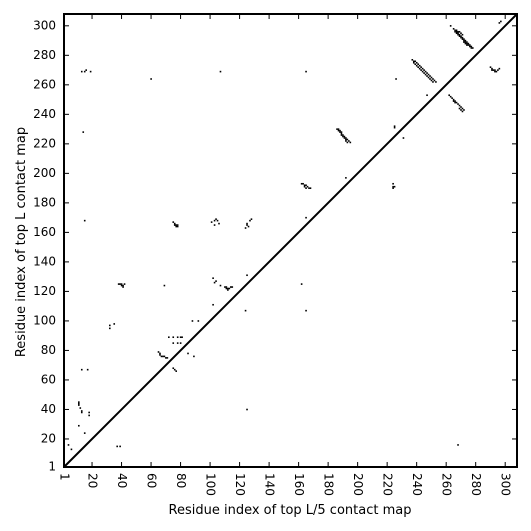 Image resolution: width=531 pixels, height=531 pixels. What do you see at coordinates (65, 477) in the screenshot?
I see `x-tick-label: 1` at bounding box center [65, 477].